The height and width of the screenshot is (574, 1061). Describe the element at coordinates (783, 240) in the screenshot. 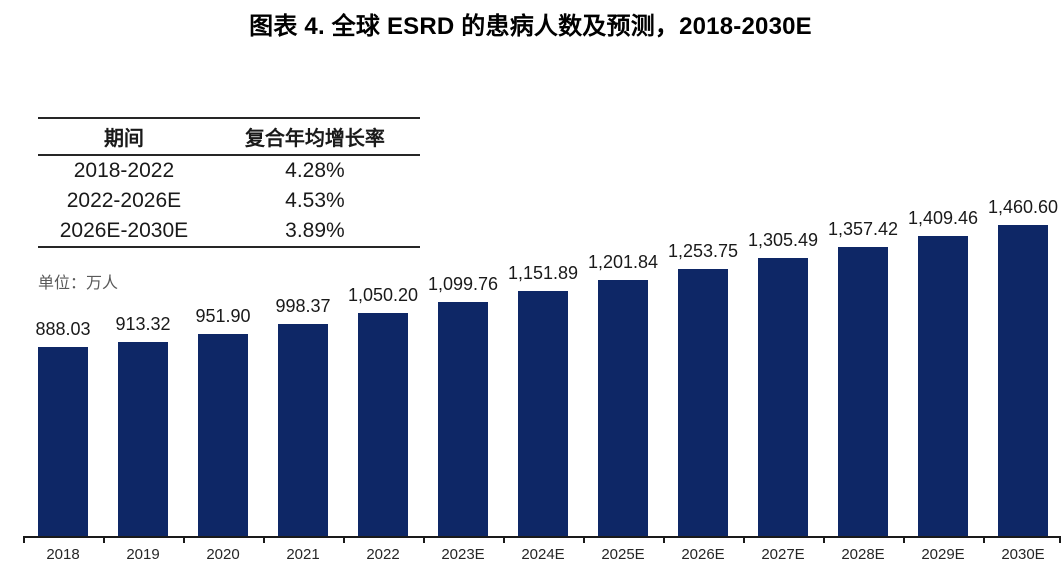

I see `bar-value-label: 1,305.49` at that location.